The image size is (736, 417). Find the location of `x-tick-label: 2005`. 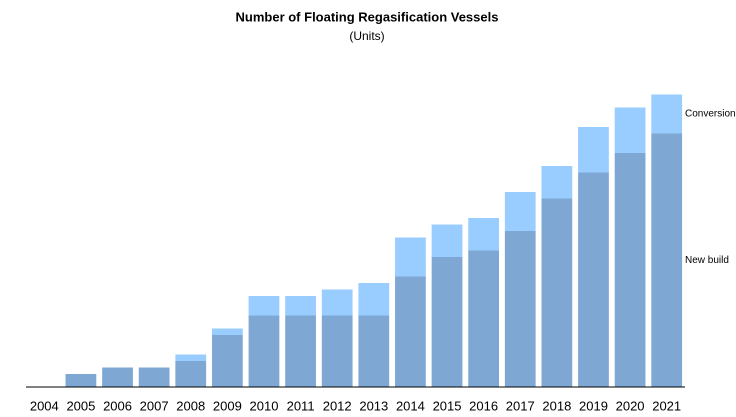

x-tick-label: 2005 is located at coordinates (80, 405).